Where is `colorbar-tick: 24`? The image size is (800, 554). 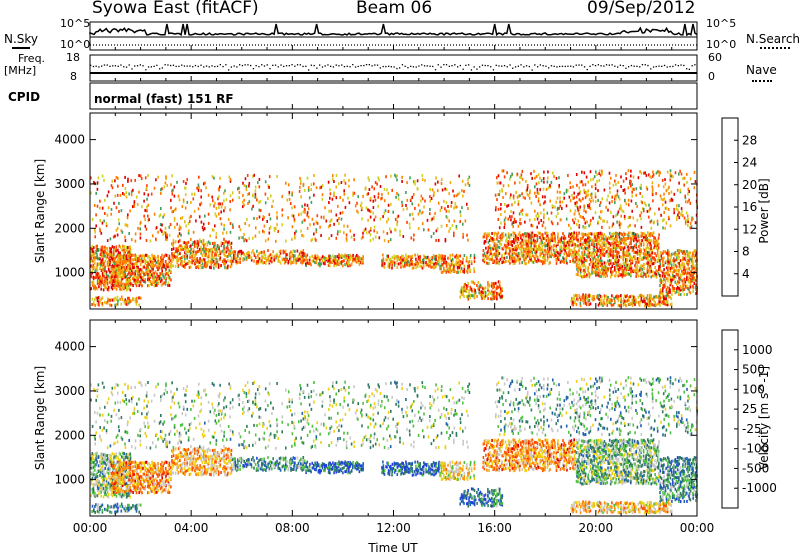 colorbar-tick: 24 is located at coordinates (749, 163).